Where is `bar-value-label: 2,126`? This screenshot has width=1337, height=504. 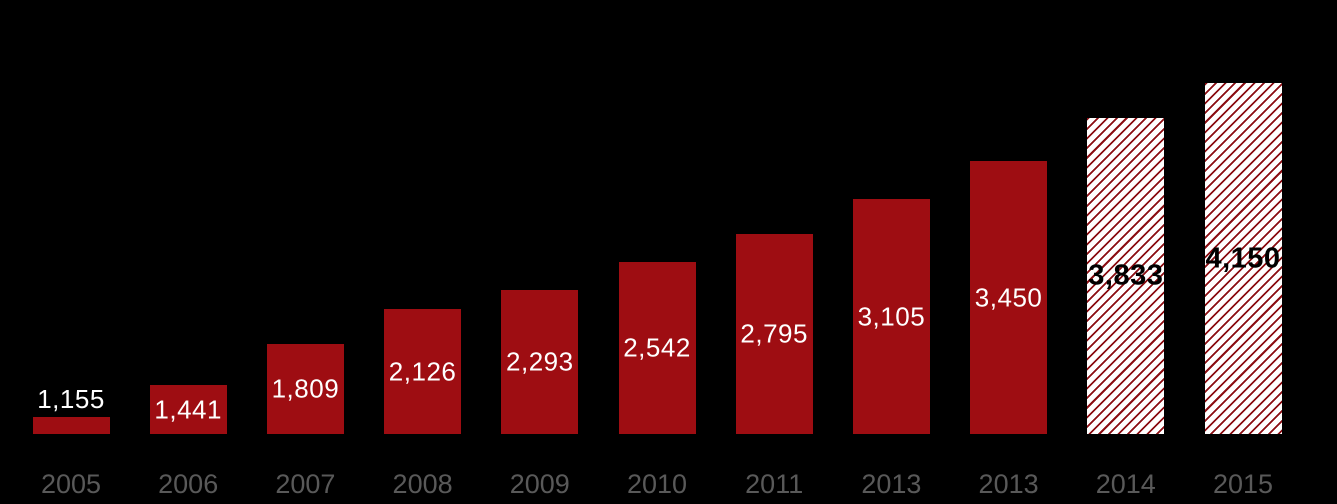 bar-value-label: 2,126 is located at coordinates (422, 371).